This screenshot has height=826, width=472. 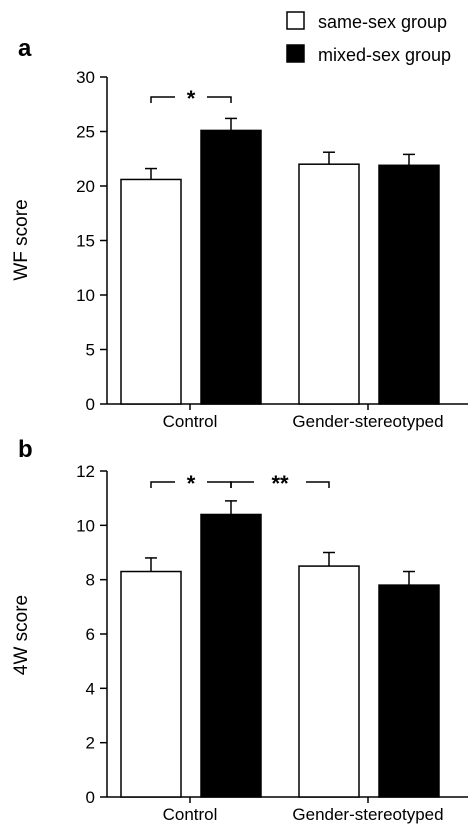 What do you see at coordinates (85, 132) in the screenshot?
I see `y-tick-label: 25` at bounding box center [85, 132].